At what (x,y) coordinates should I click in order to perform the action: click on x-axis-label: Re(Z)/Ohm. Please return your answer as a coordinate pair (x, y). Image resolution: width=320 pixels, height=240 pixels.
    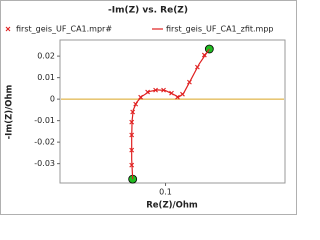
    Looking at the image, I should click on (172, 206).